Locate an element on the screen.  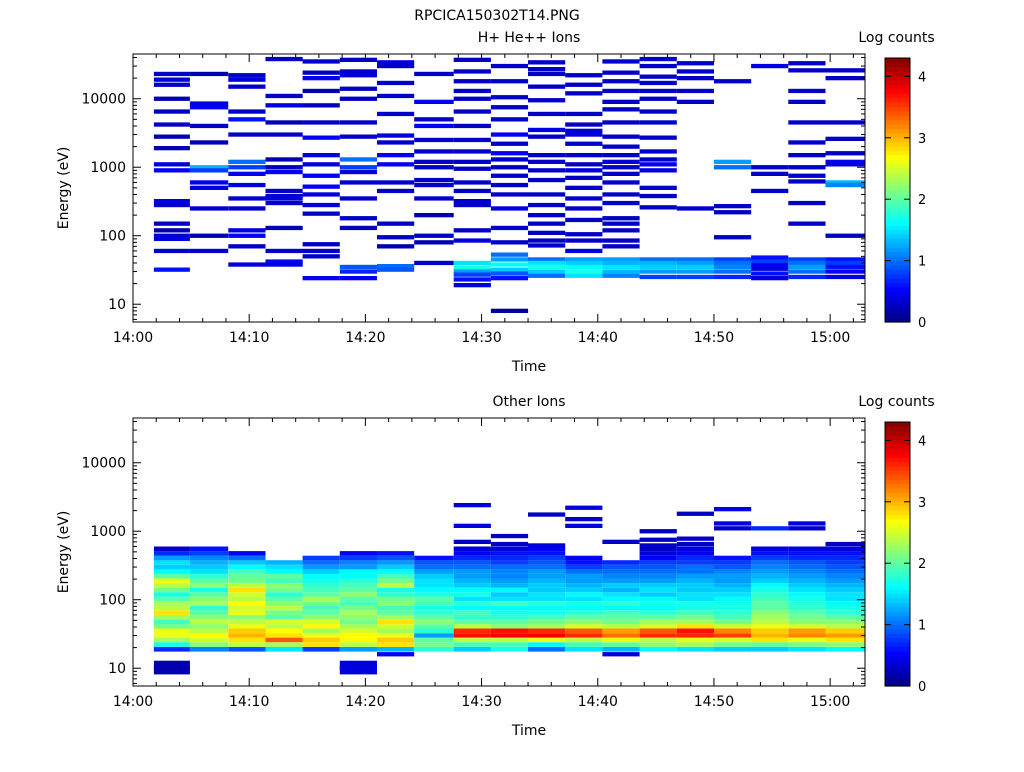
colorbar: 0 1 2 3 4 is located at coordinates (905, 558).